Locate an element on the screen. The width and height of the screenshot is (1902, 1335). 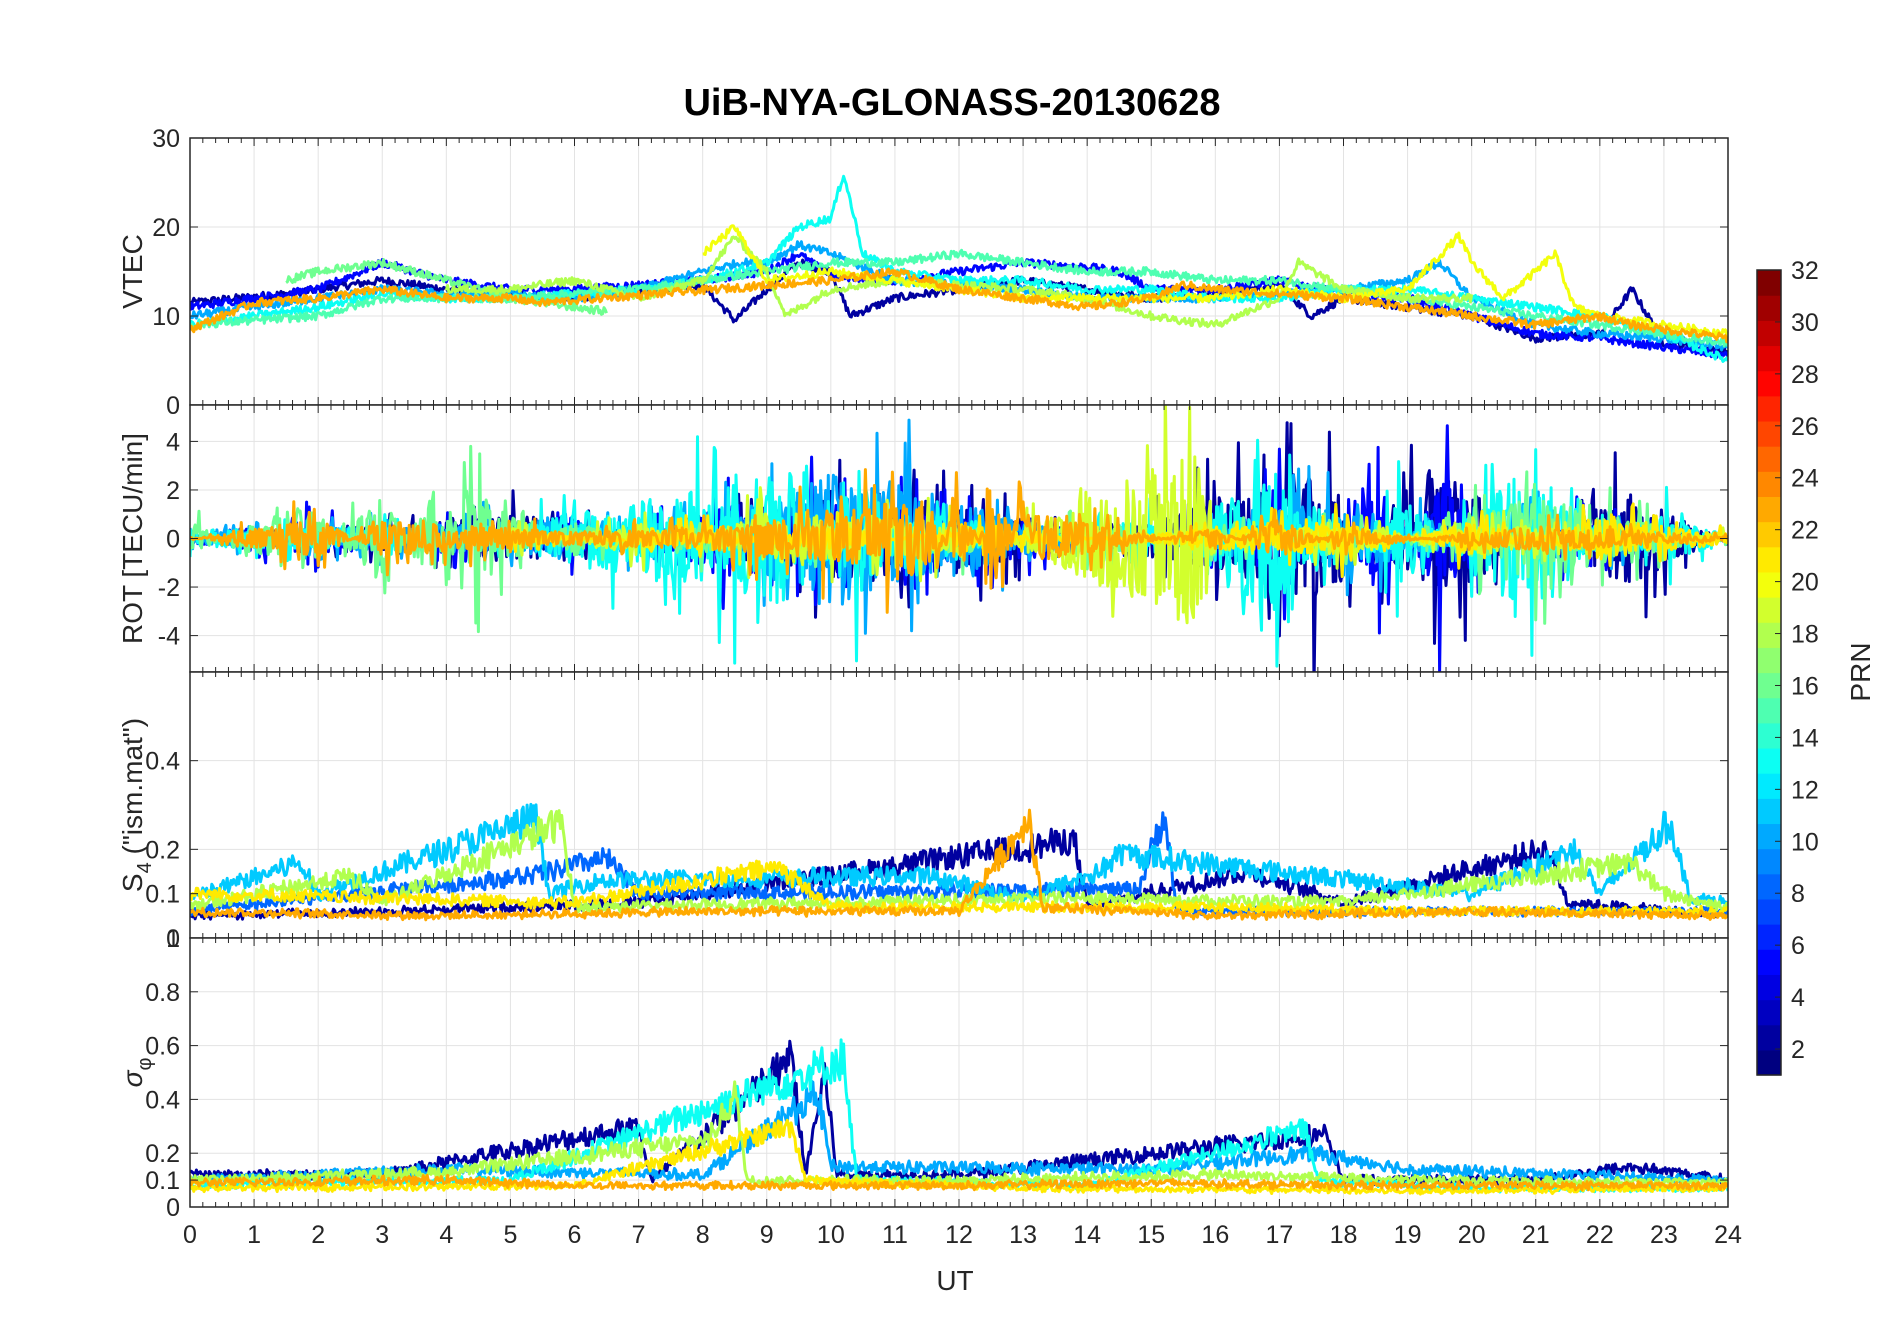
y-tick-label: 1 is located at coordinates (173, 939).